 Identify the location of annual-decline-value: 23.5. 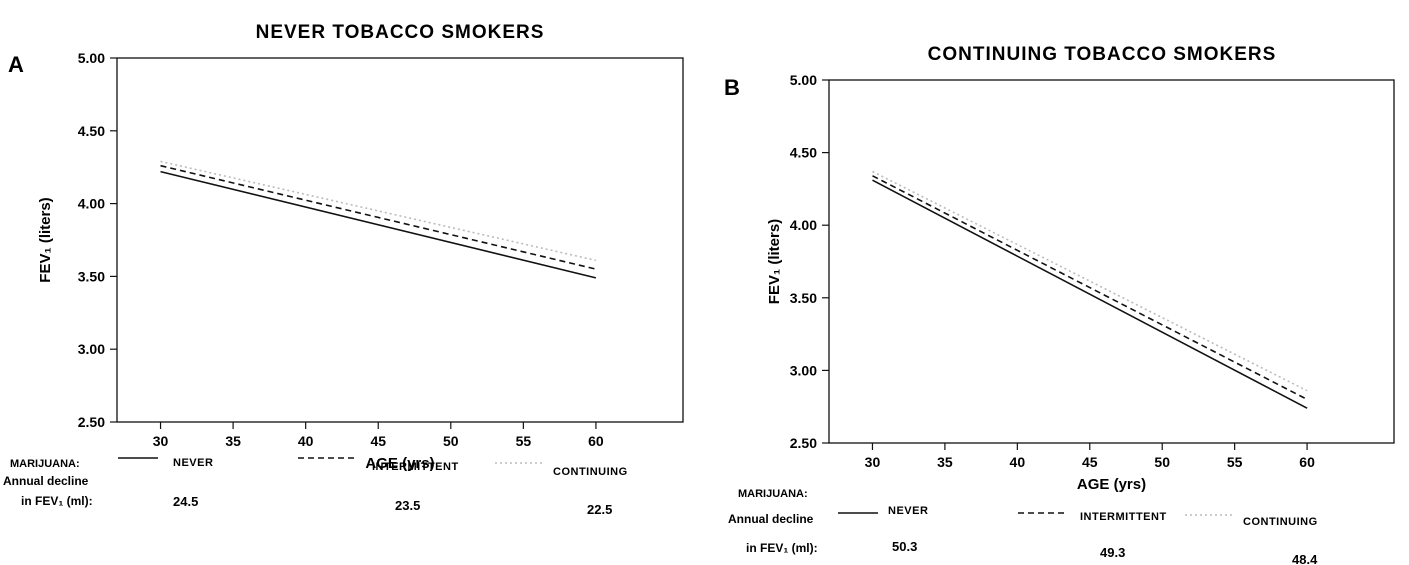
(407, 505).